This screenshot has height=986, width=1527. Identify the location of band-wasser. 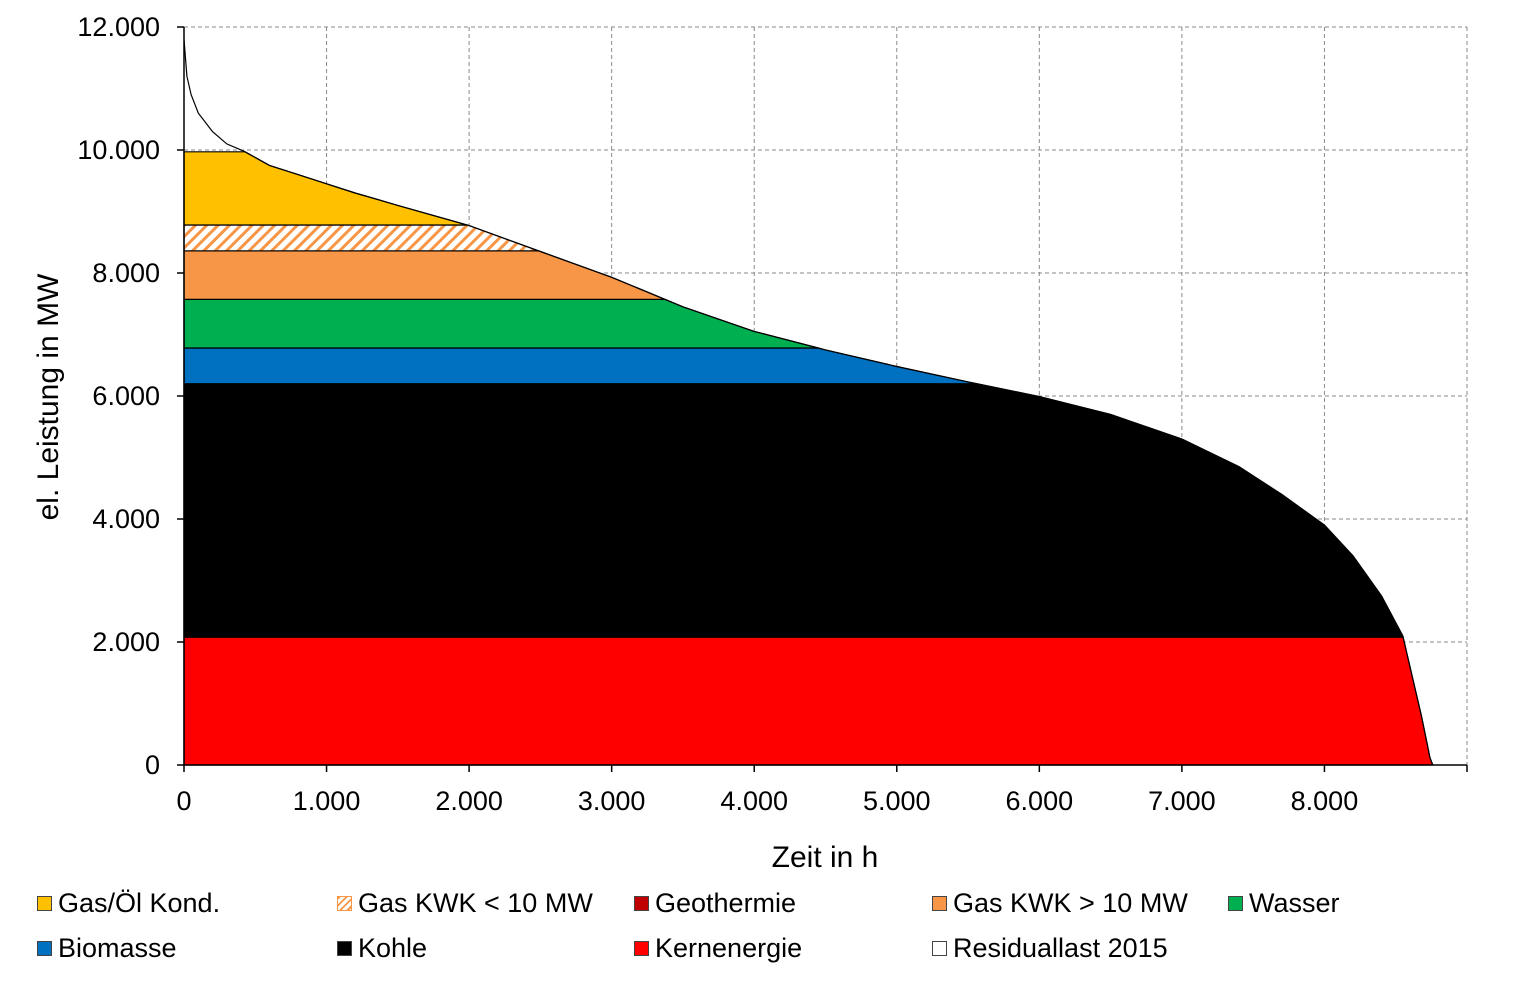
(501, 323).